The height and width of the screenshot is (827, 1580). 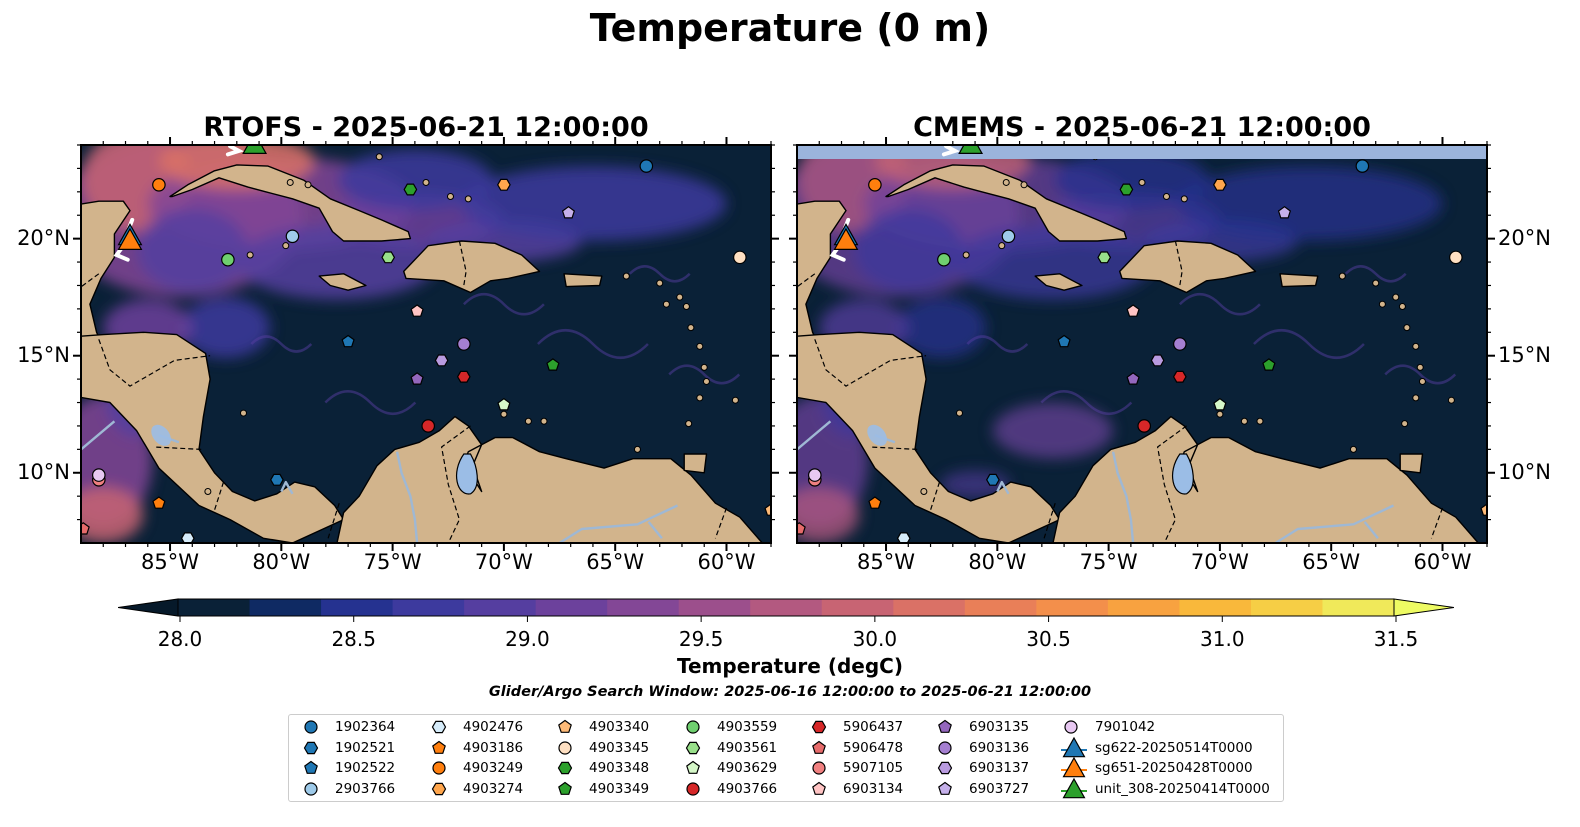 I want to click on legend-label: 4903340, so click(x=619, y=727).